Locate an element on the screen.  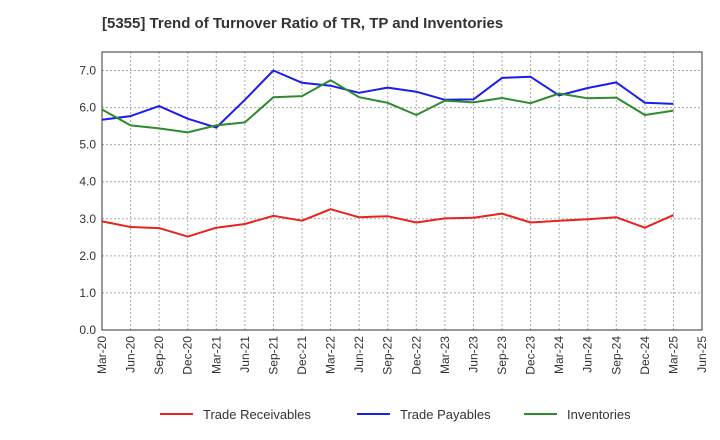
y-tick-label: 1.0 is located at coordinates (87, 293).